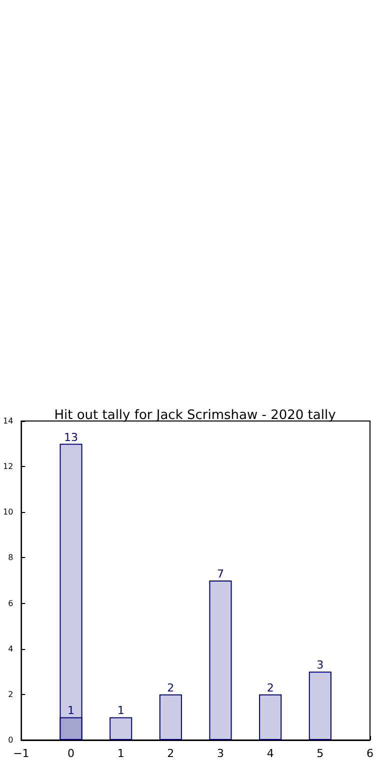  Describe the element at coordinates (11, 740) in the screenshot. I see `y-tick-label: 0` at that location.